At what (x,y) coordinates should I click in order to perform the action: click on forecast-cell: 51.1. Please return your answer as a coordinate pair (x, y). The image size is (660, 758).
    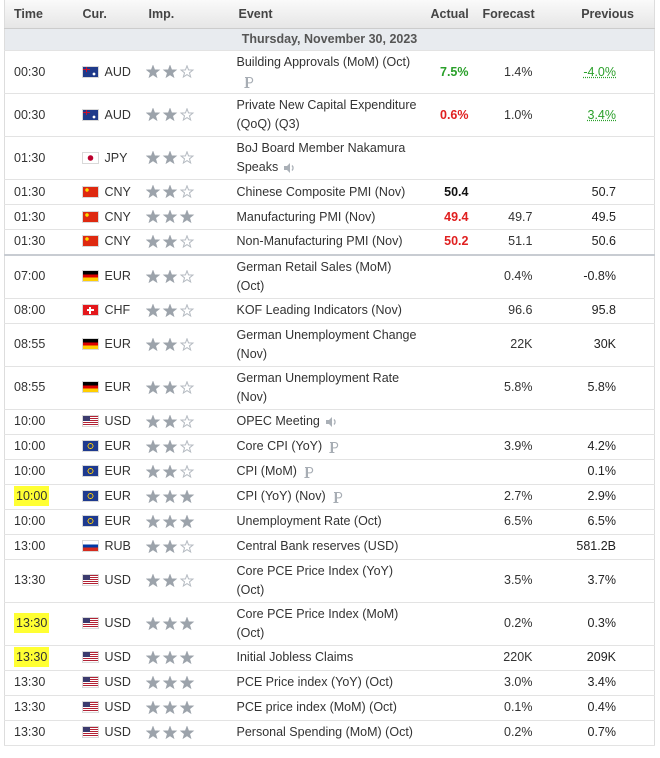
    Looking at the image, I should click on (508, 242).